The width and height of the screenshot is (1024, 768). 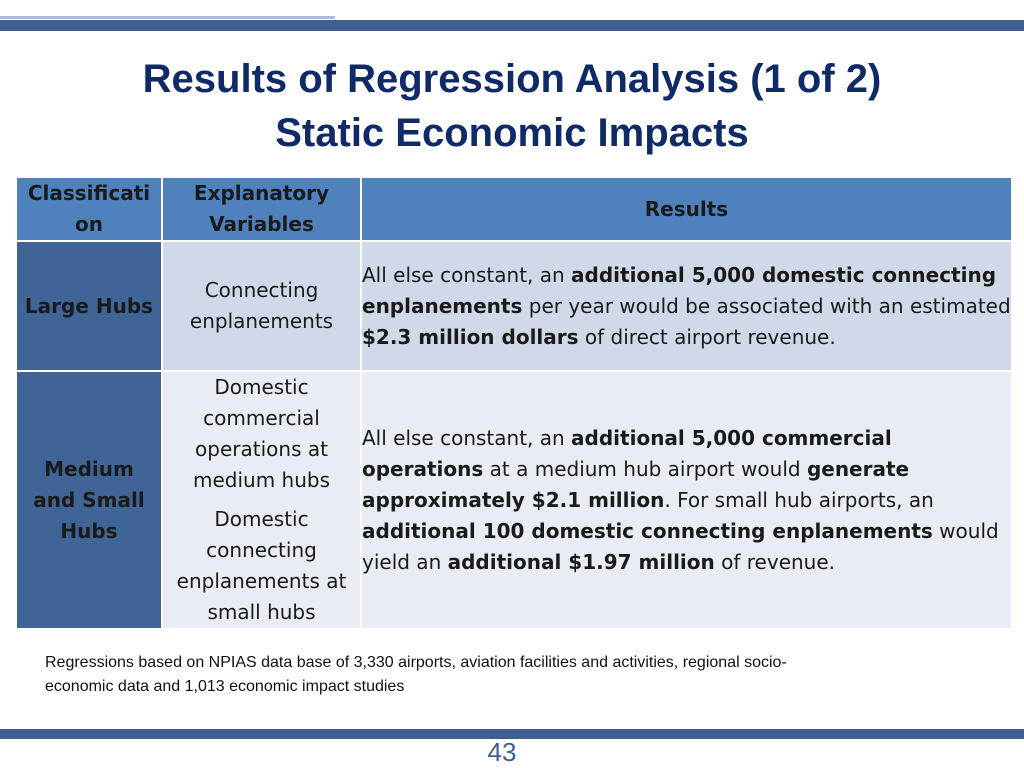 What do you see at coordinates (707, 336) in the screenshot?
I see `result-segment: of direct airport revenue.` at bounding box center [707, 336].